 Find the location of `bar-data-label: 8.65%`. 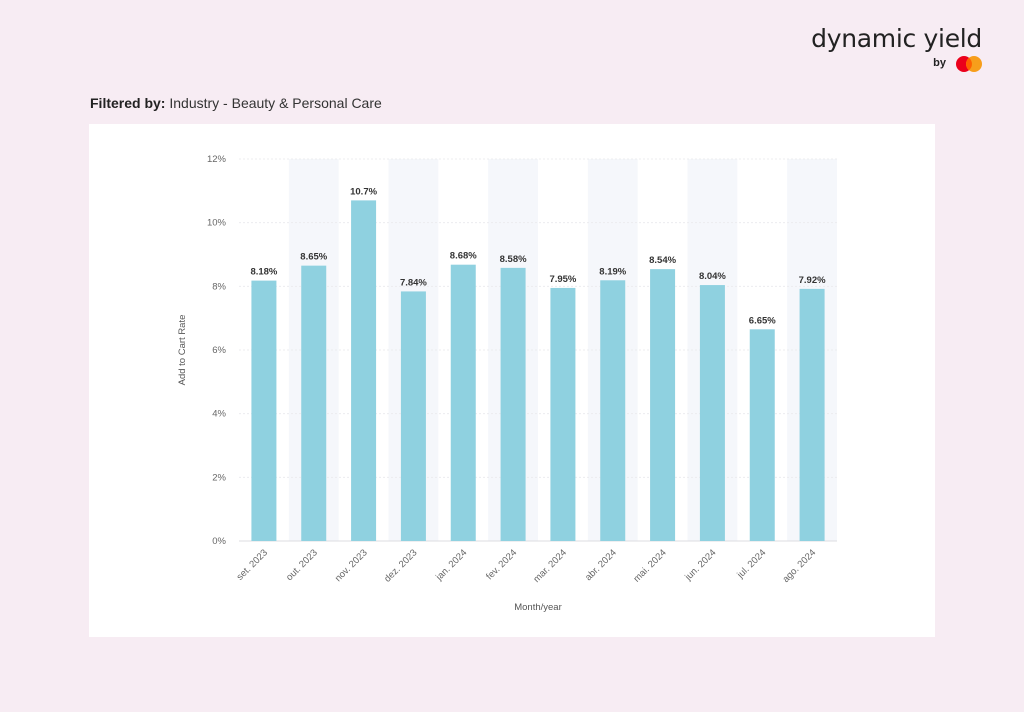

bar-data-label: 8.65% is located at coordinates (313, 257).